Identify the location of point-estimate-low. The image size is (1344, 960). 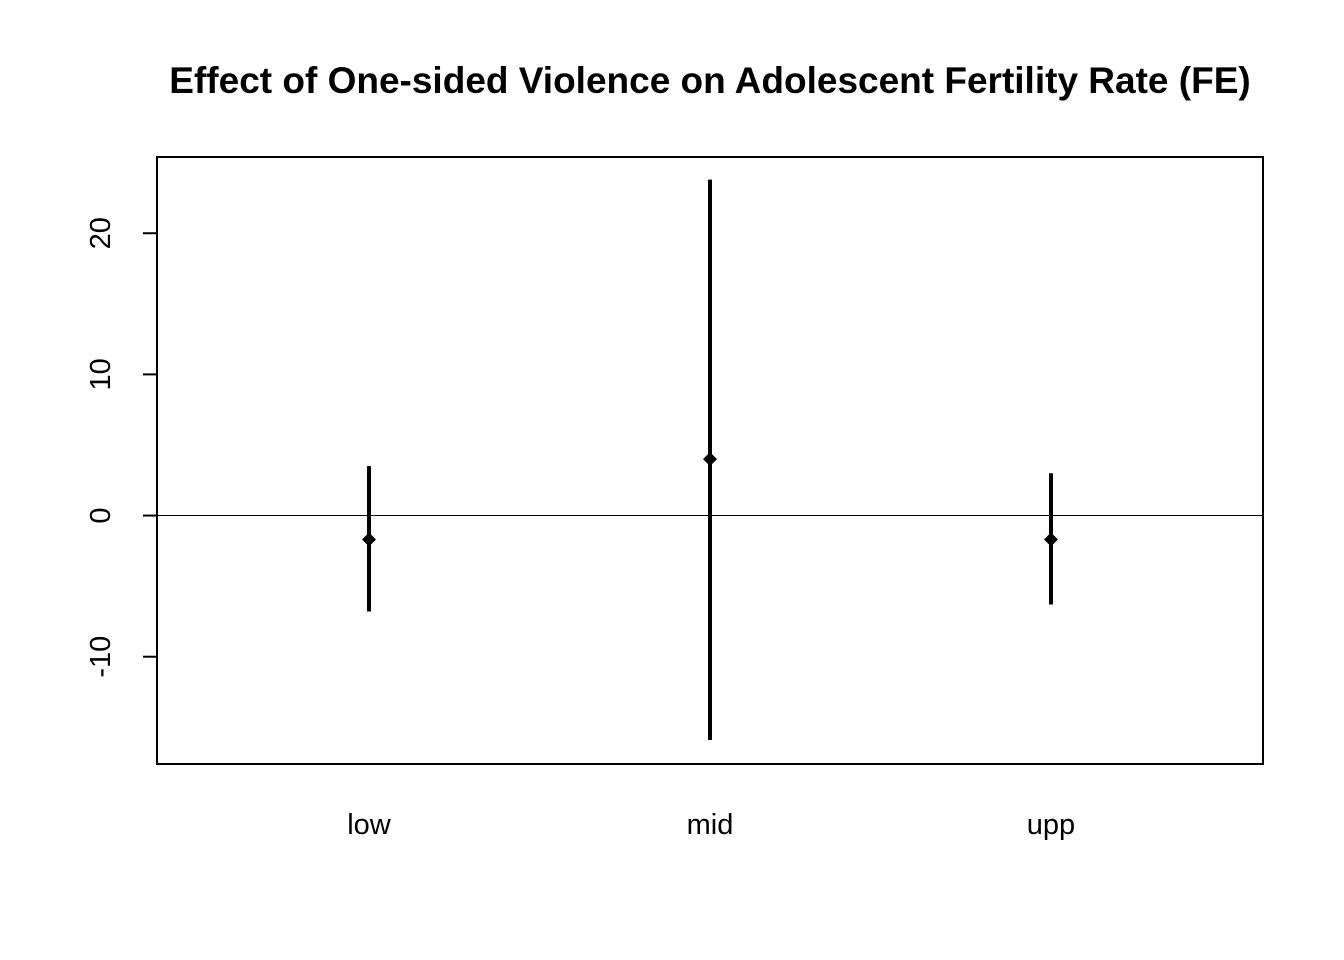
(369, 539).